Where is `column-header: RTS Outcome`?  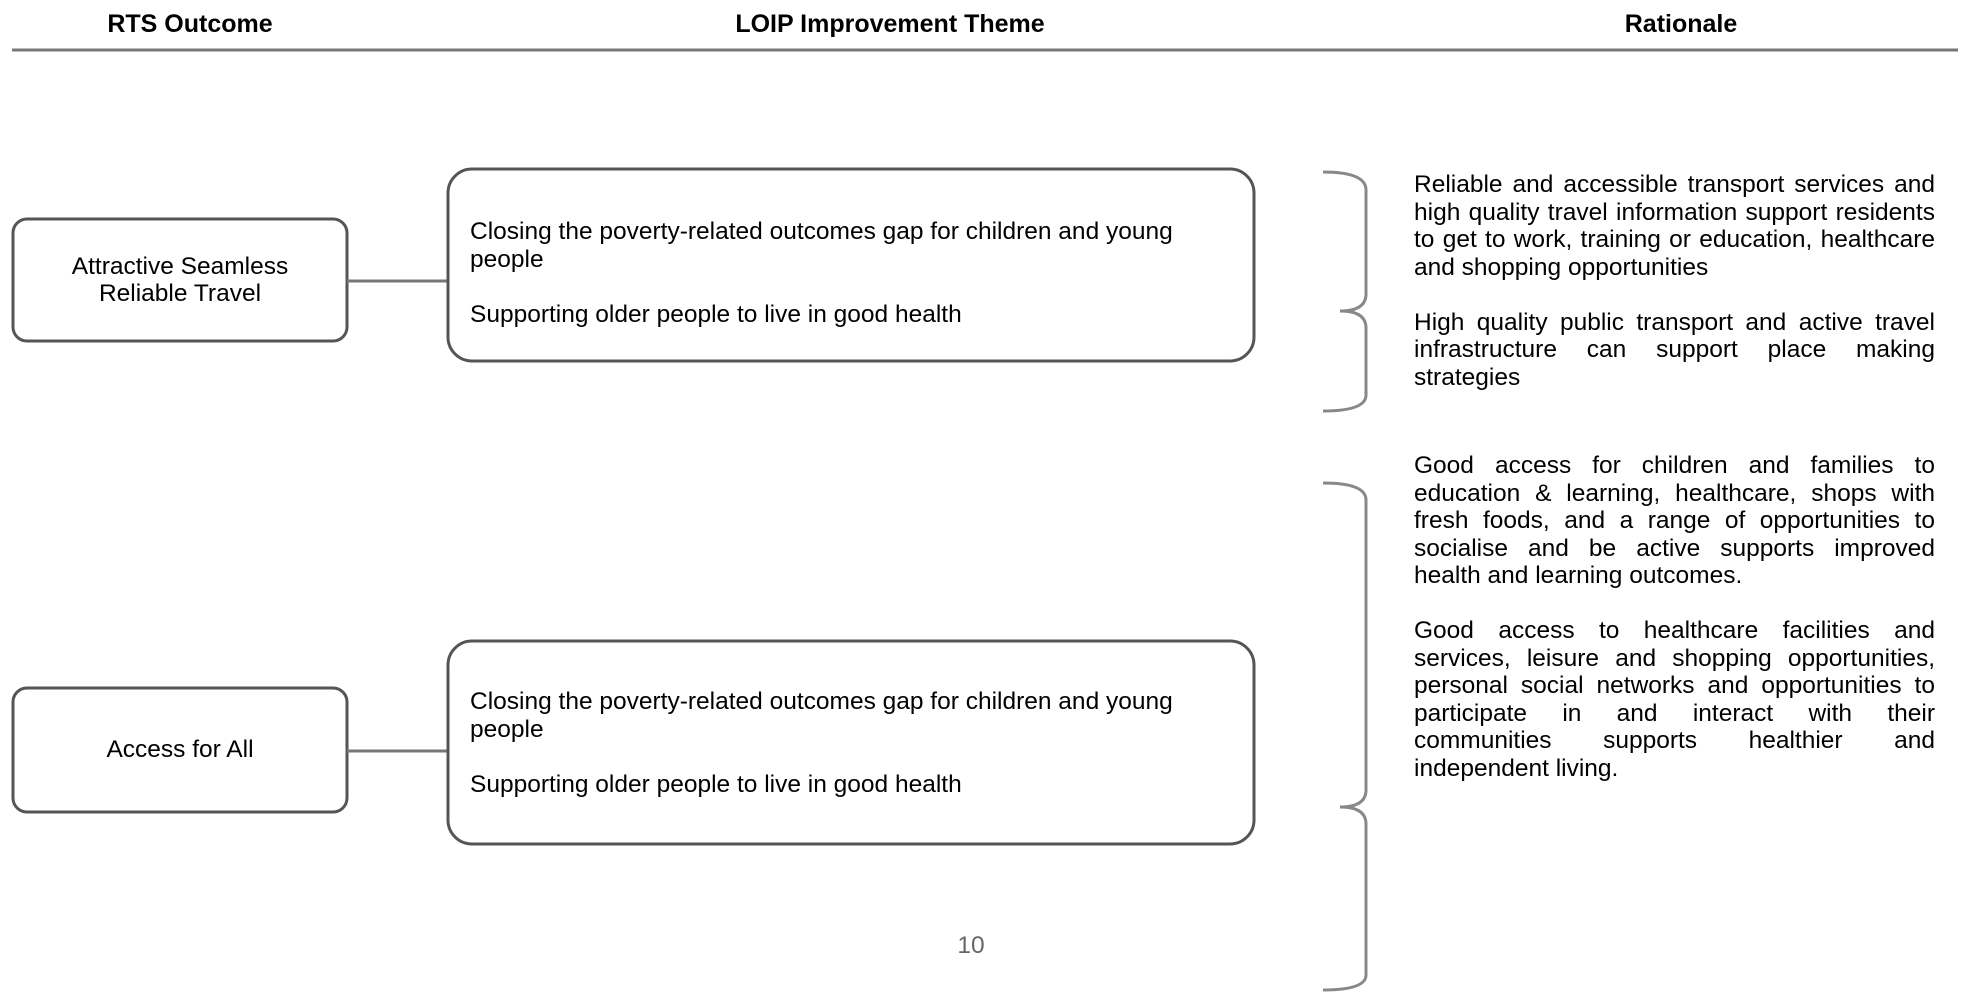 column-header: RTS Outcome is located at coordinates (190, 24).